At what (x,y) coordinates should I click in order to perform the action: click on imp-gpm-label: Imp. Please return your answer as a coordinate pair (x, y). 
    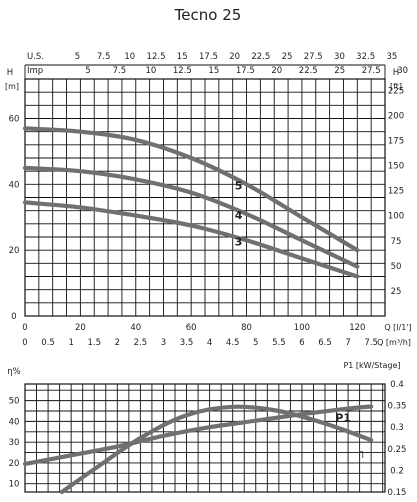
    Looking at the image, I should click on (35, 71).